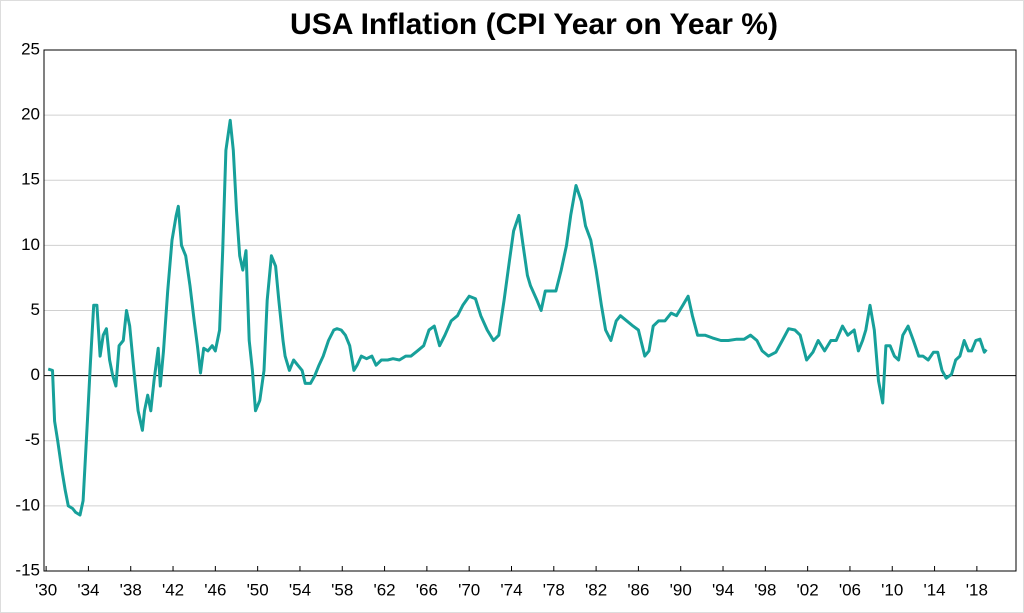 The height and width of the screenshot is (613, 1024). Describe the element at coordinates (554, 589) in the screenshot. I see `x-tick-label: '78` at that location.